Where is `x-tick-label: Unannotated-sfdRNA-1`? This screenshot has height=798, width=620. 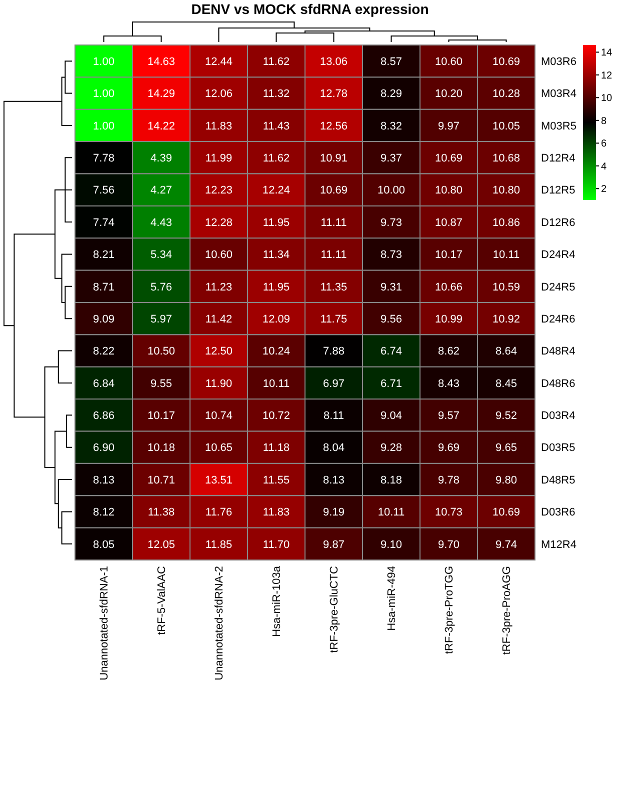
x-tick-label: Unannotated-sfdRNA-1 is located at coordinates (104, 623).